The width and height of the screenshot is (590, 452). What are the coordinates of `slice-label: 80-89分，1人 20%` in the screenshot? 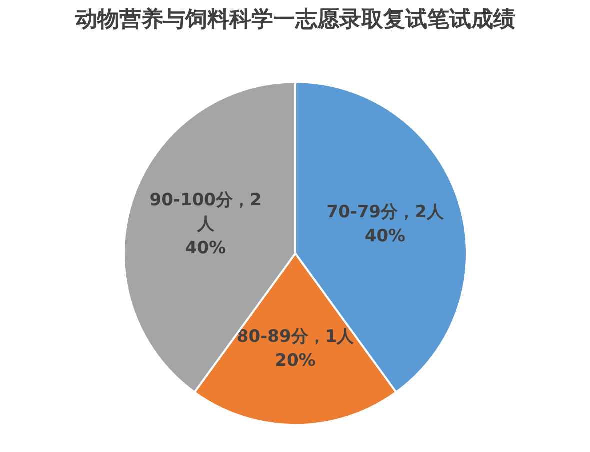 It's located at (296, 348).